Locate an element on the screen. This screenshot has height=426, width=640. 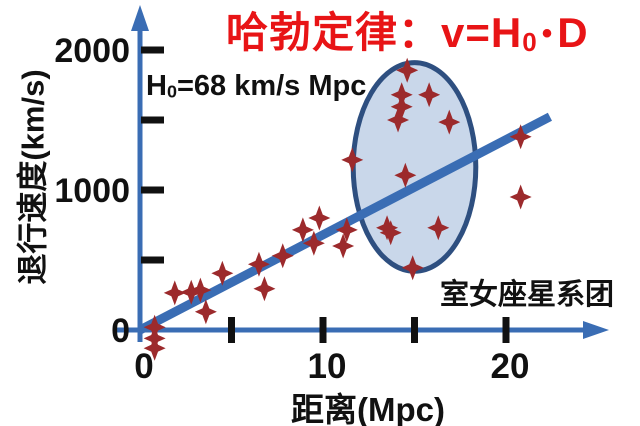
x-axis-title: 距离(Mpc) is located at coordinates (368, 408).